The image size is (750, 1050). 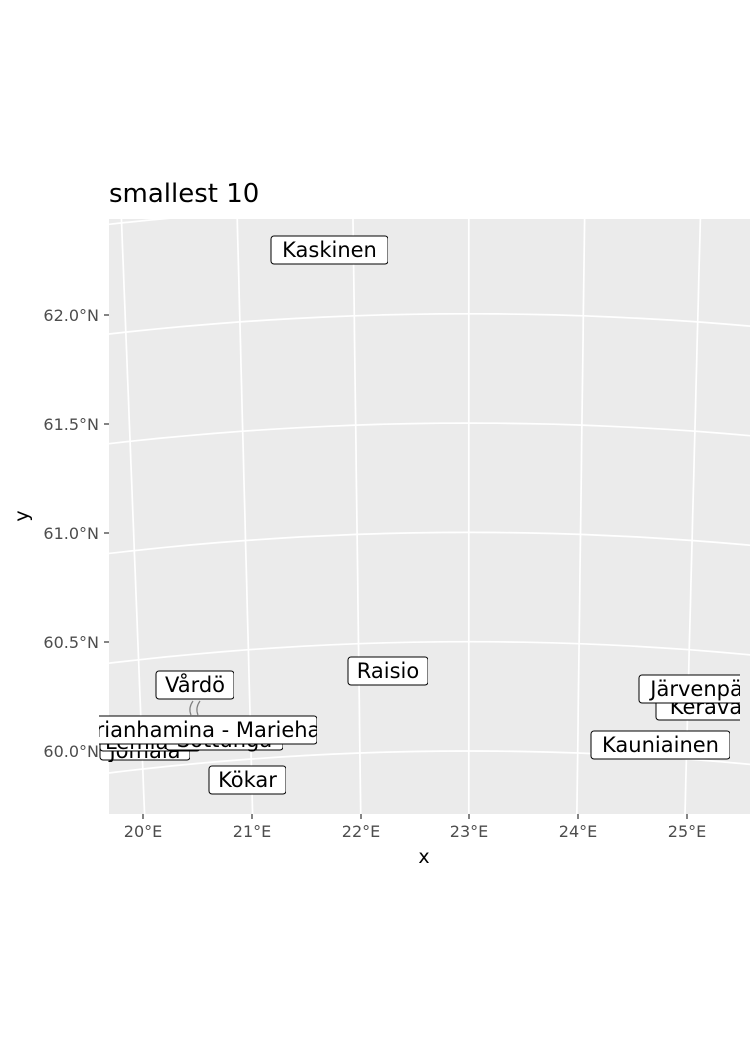 I want to click on x-tick: 20°E, so click(x=143, y=827).